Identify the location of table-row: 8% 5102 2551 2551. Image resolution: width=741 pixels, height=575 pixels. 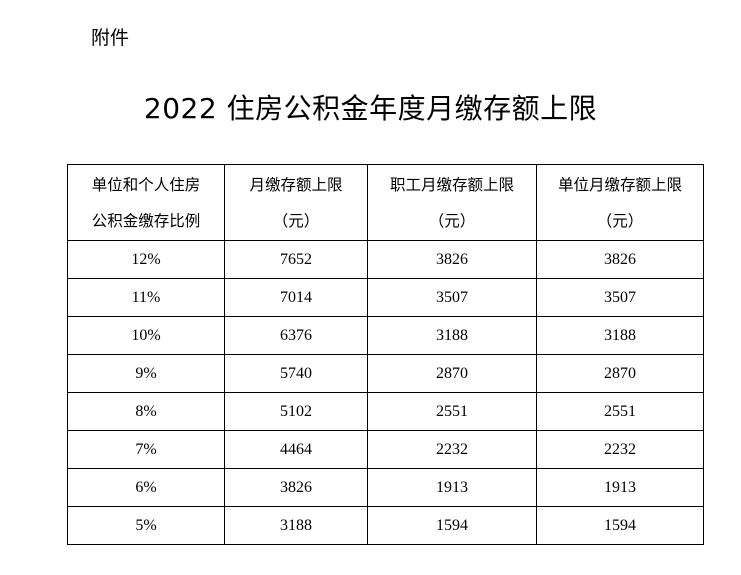
(385, 411).